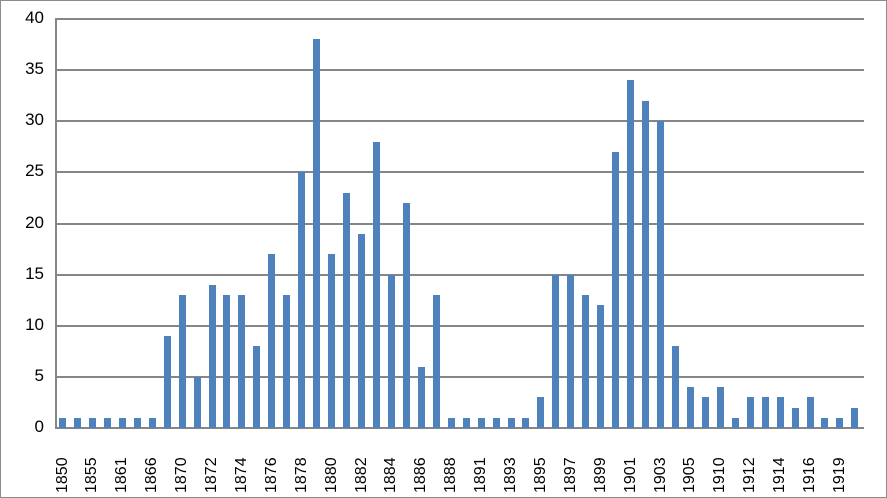  Describe the element at coordinates (361, 475) in the screenshot. I see `x-tick-label-text: 1882` at that location.